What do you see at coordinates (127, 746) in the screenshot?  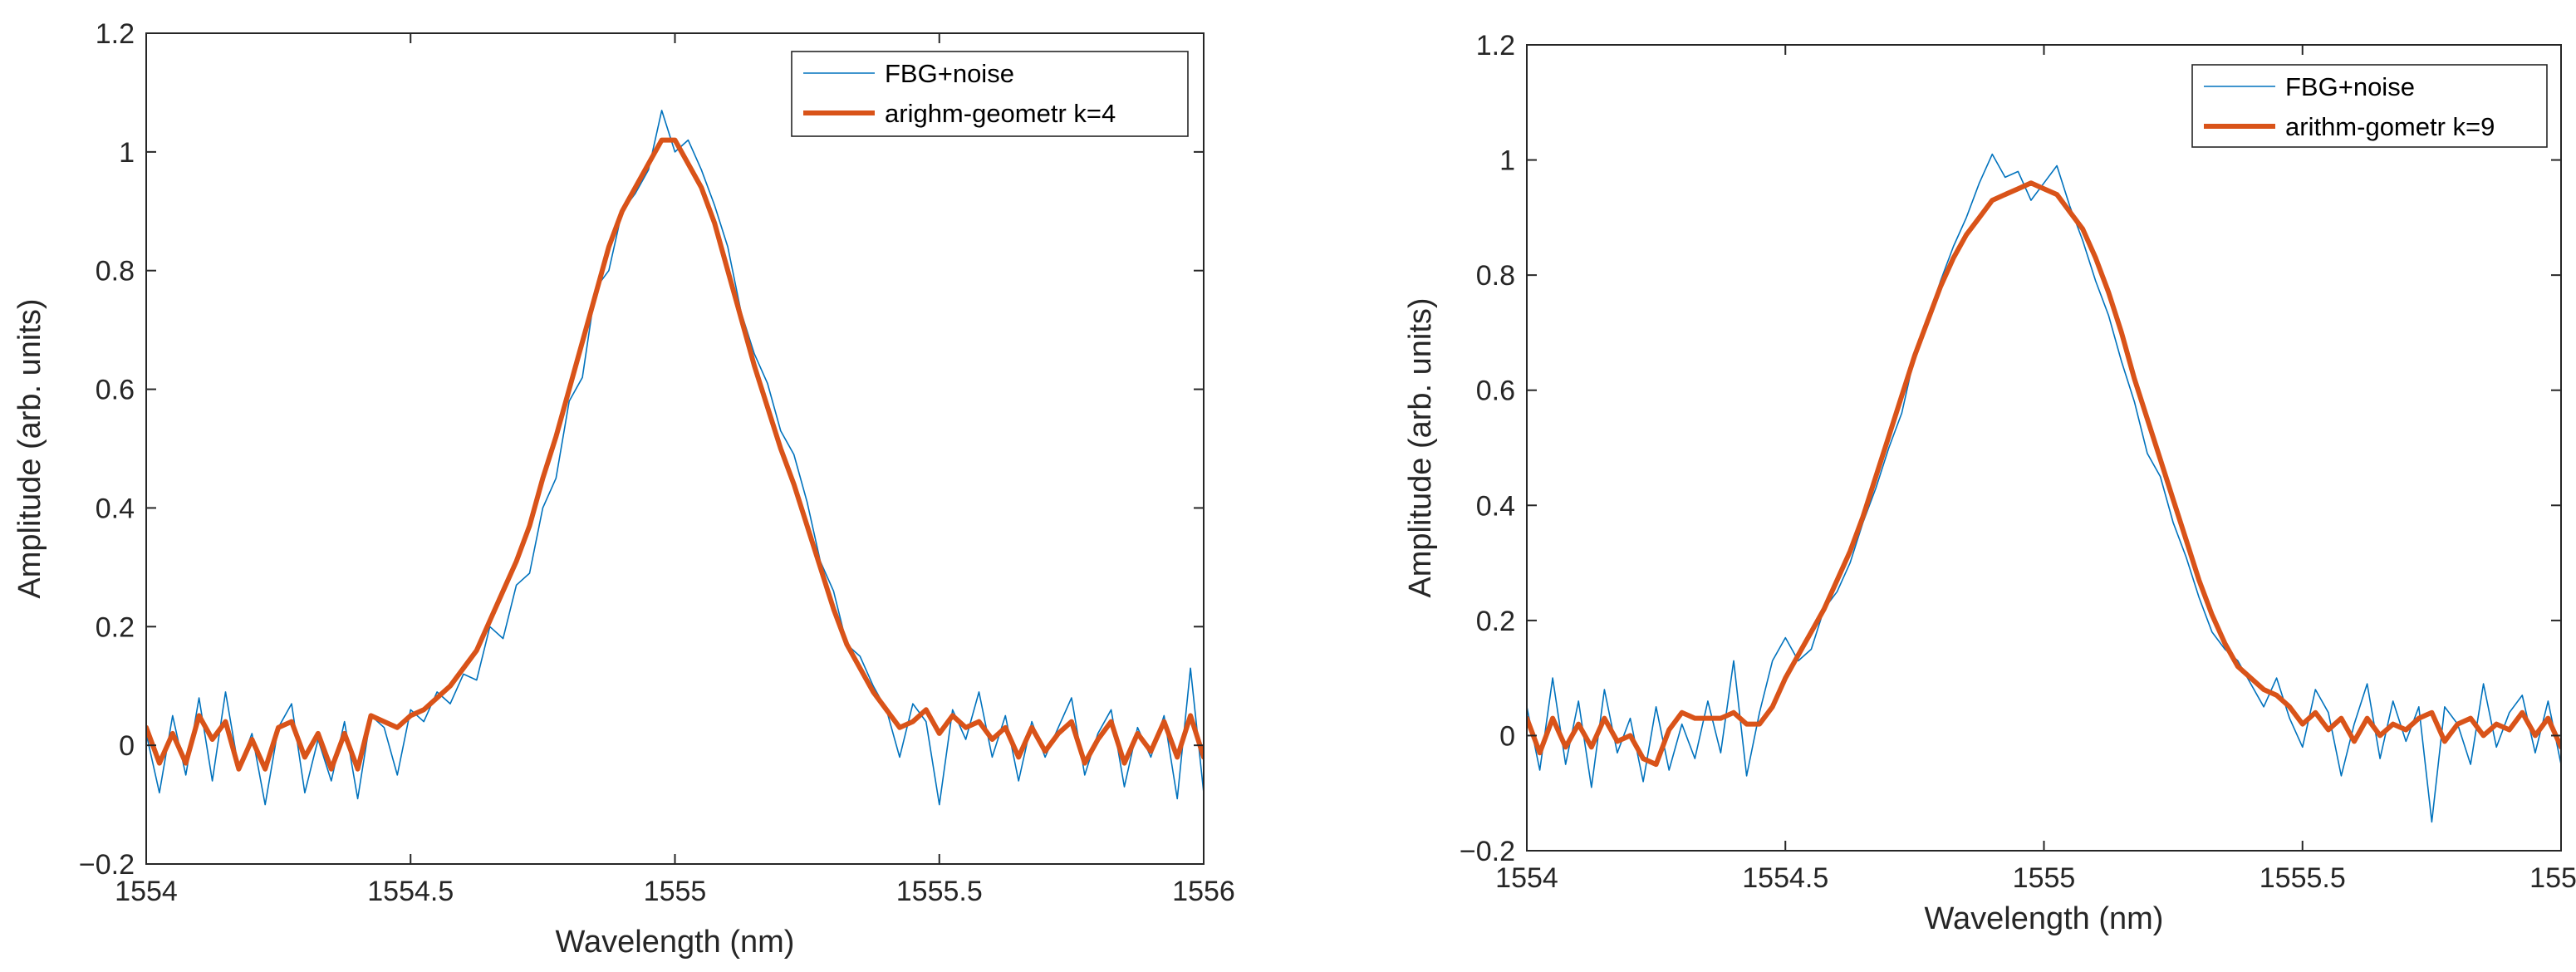 I see `chart-1-y-tick-label: 0` at bounding box center [127, 746].